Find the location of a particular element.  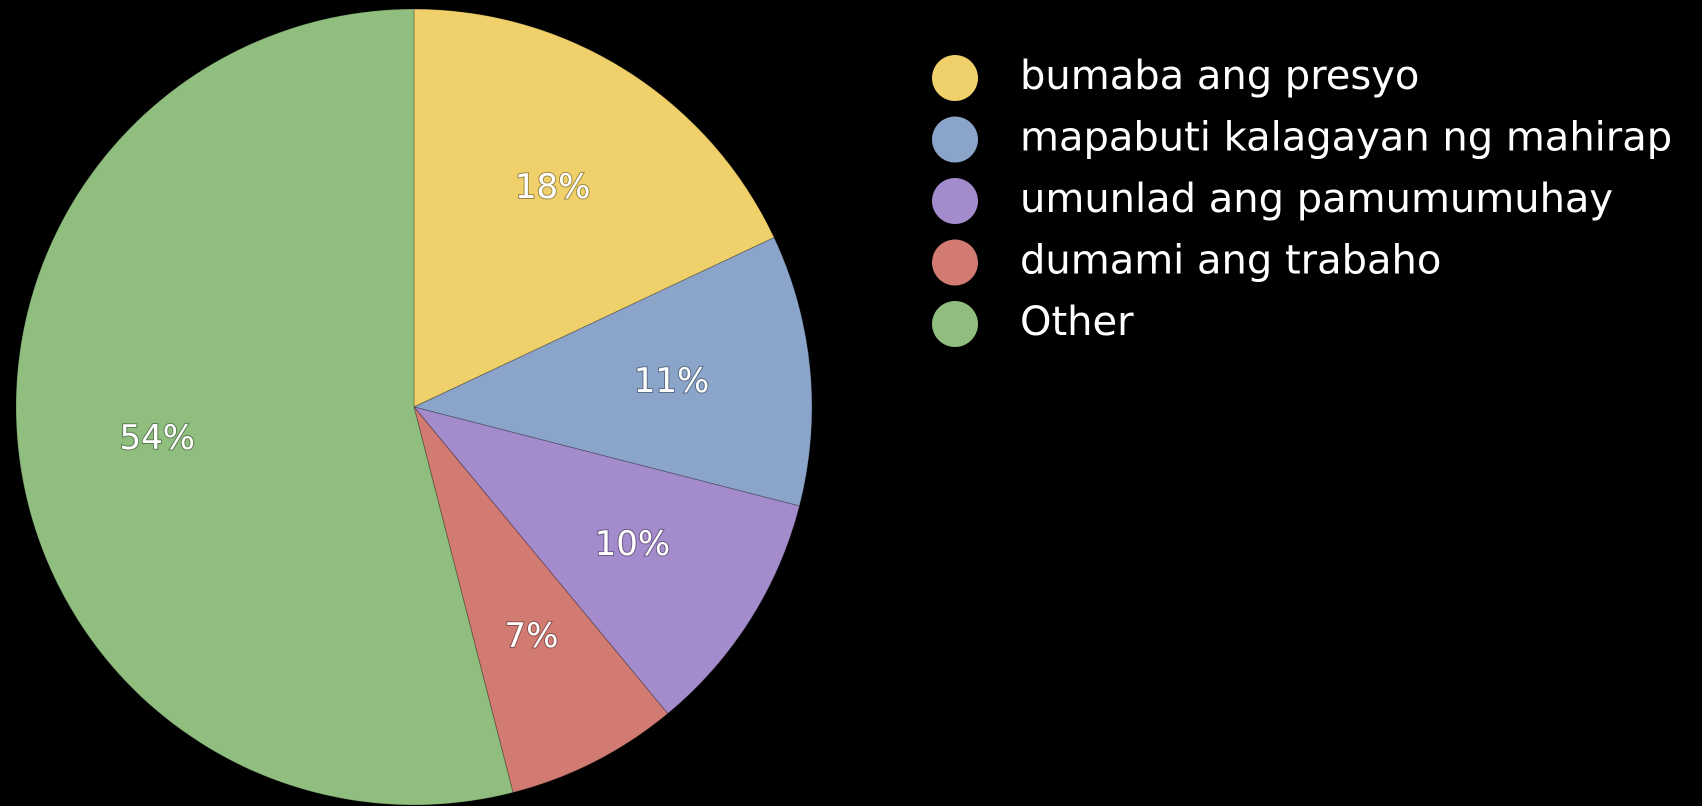

slice-label: 18% is located at coordinates (553, 187).